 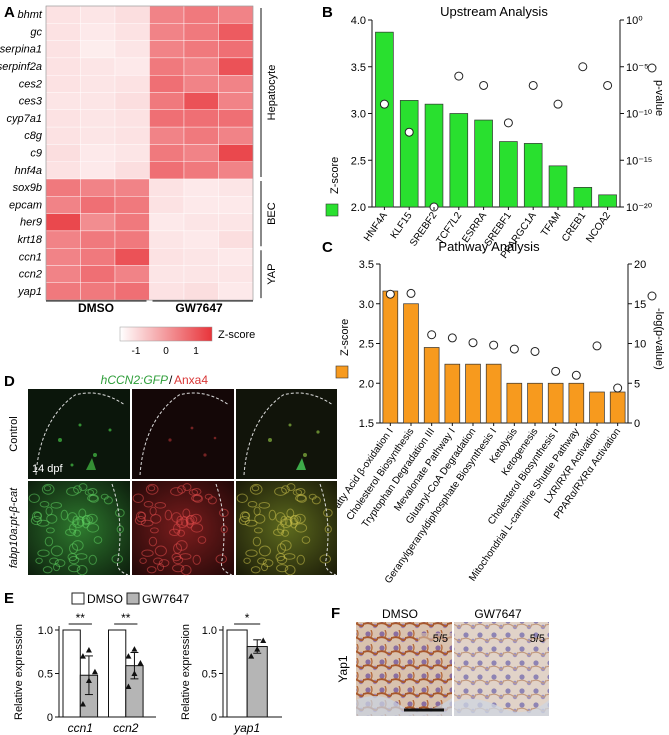 I want to click on gfp-cells, so click(x=76, y=529).